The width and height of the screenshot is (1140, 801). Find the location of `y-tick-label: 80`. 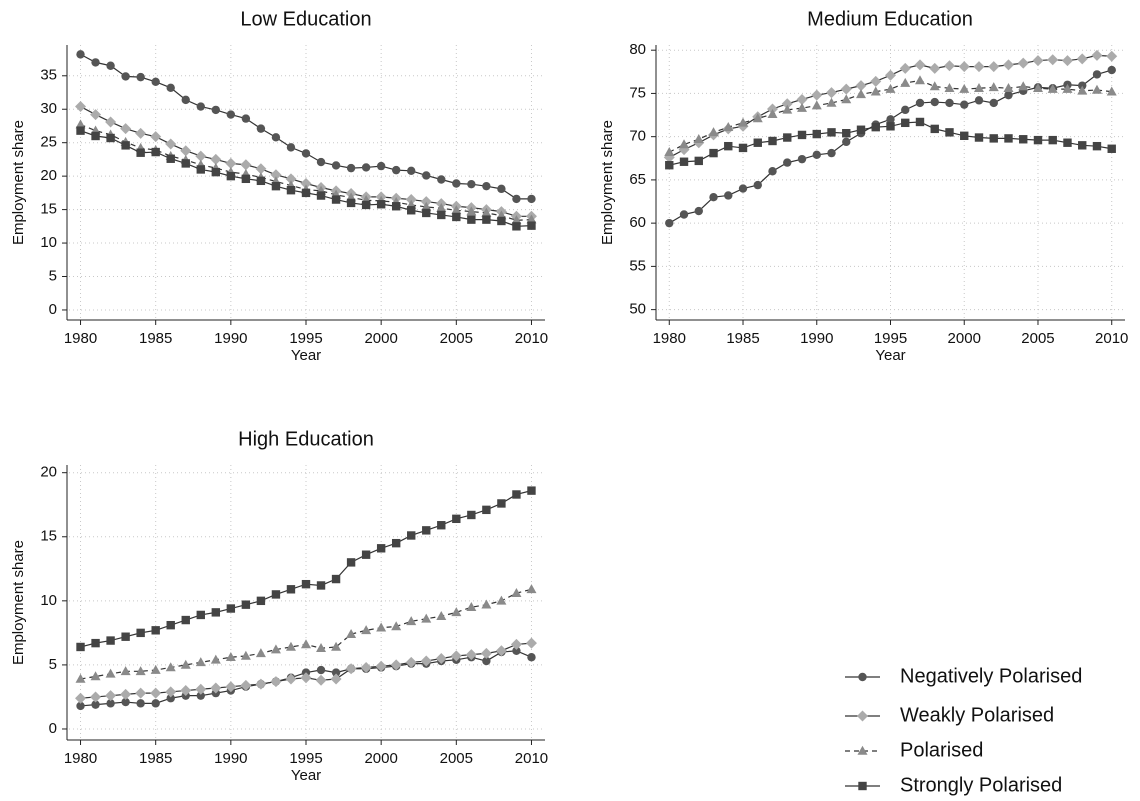

y-tick-label: 80 is located at coordinates (637, 49).